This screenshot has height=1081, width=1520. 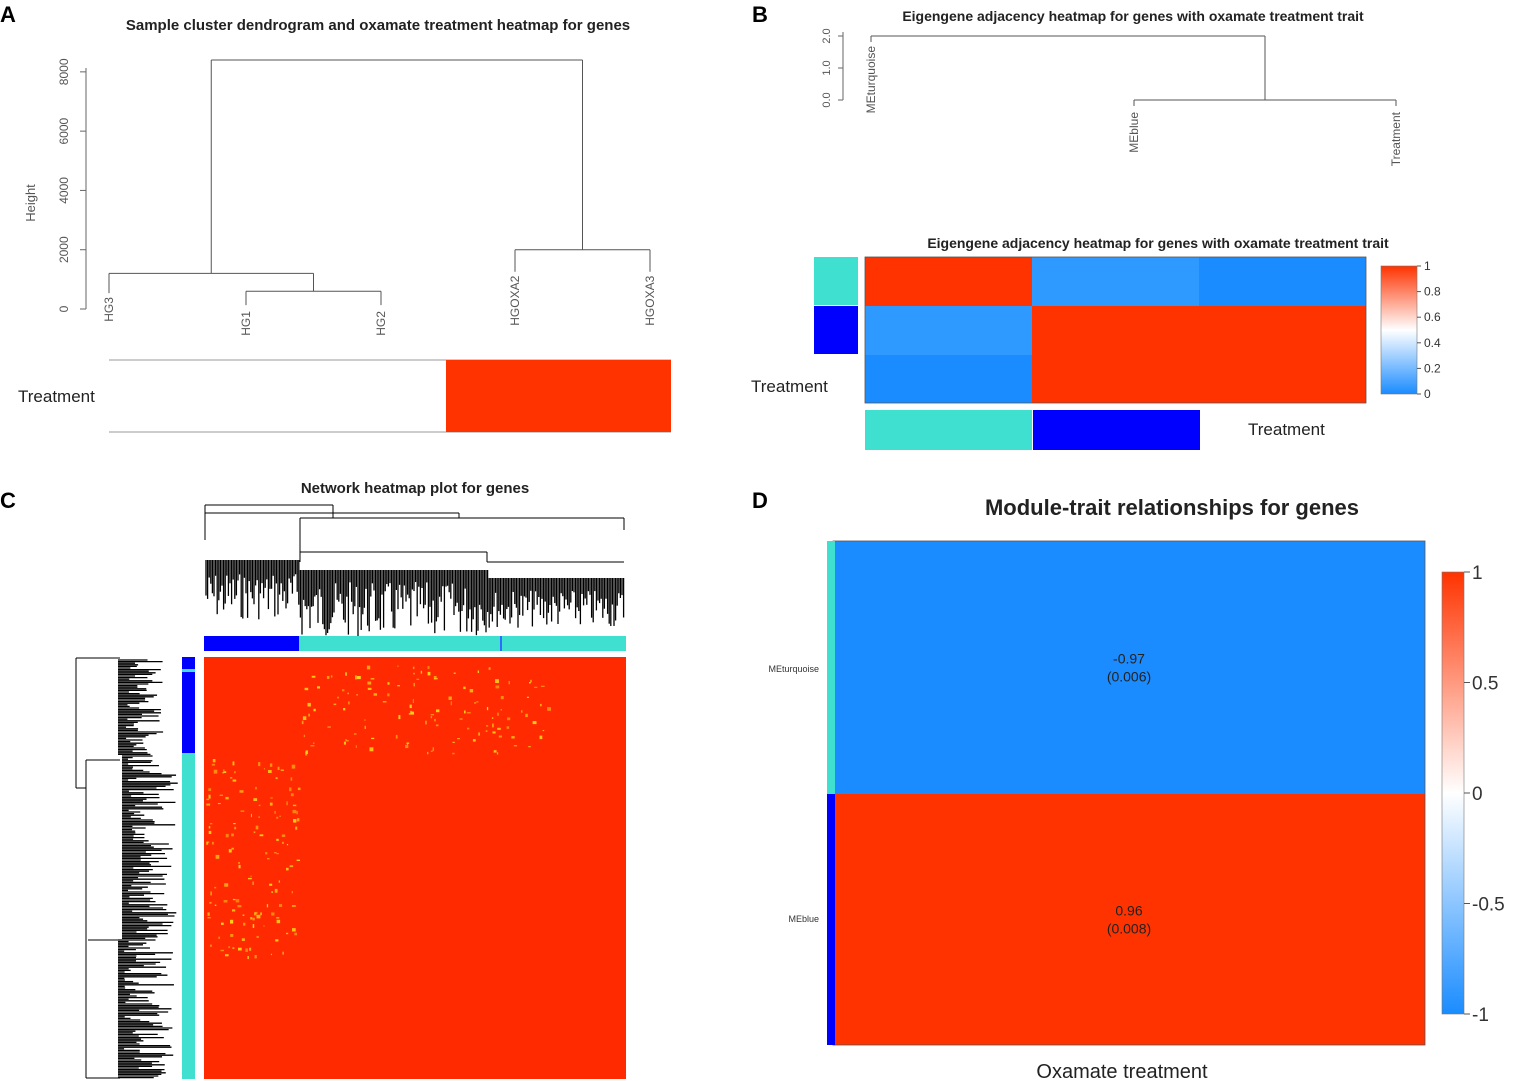 What do you see at coordinates (126, 868) in the screenshot?
I see `panel-c-left-dendrogram` at bounding box center [126, 868].